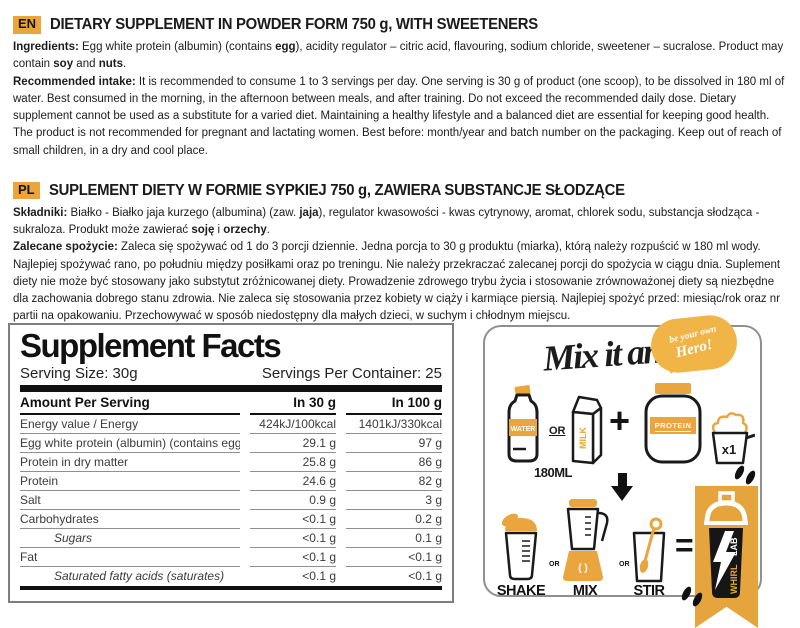 The image size is (800, 628). Describe the element at coordinates (130, 538) in the screenshot. I see `row-label: Sugars` at that location.